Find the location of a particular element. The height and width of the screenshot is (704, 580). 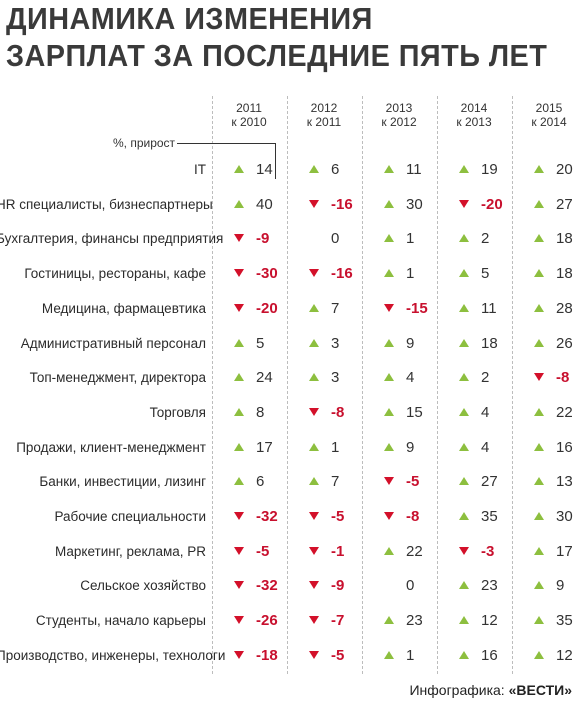

credit: Инфографика: «ВЕСТИ» is located at coordinates (490, 690).